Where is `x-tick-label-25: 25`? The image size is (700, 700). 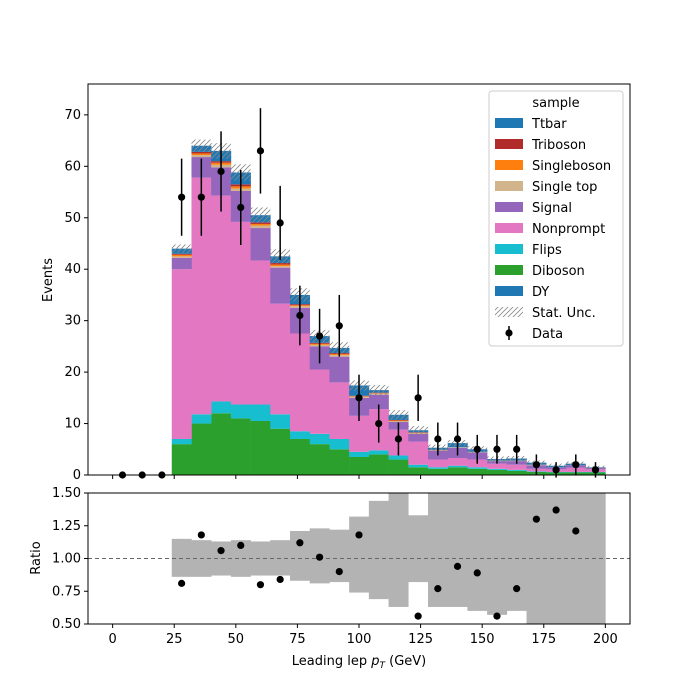
x-tick-label-25: 25 is located at coordinates (174, 639).